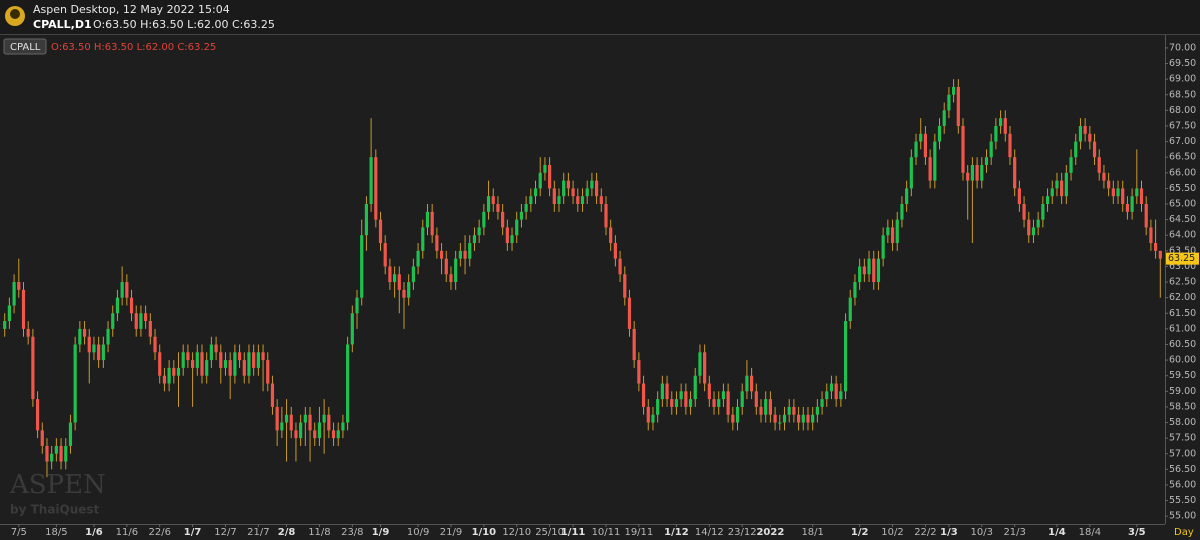 The image size is (1200, 540). Describe the element at coordinates (1182, 250) in the screenshot. I see `y-tick-label: 63.50` at that location.